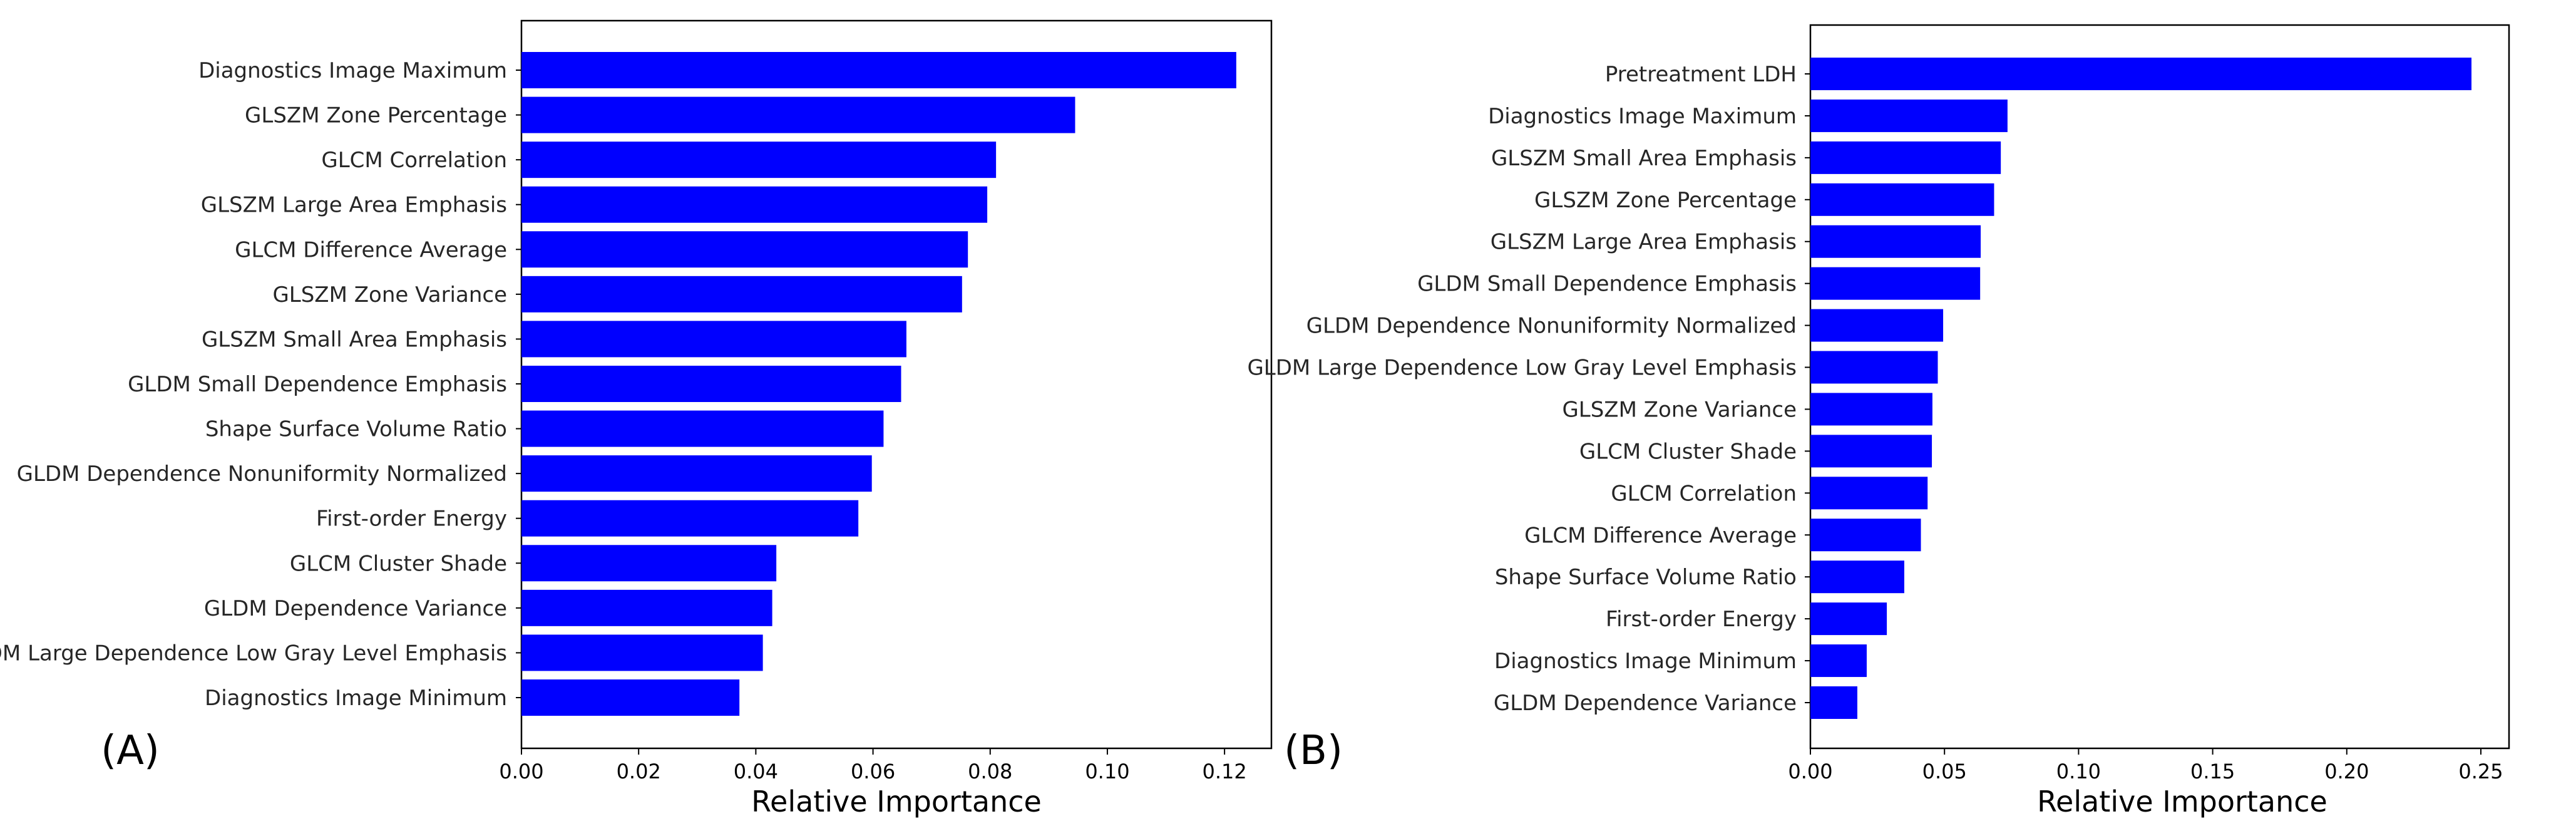 The height and width of the screenshot is (831, 2576). Describe the element at coordinates (317, 384) in the screenshot. I see `y-tick-label-a-8: GLDM Small Dependence Emphasis` at that location.